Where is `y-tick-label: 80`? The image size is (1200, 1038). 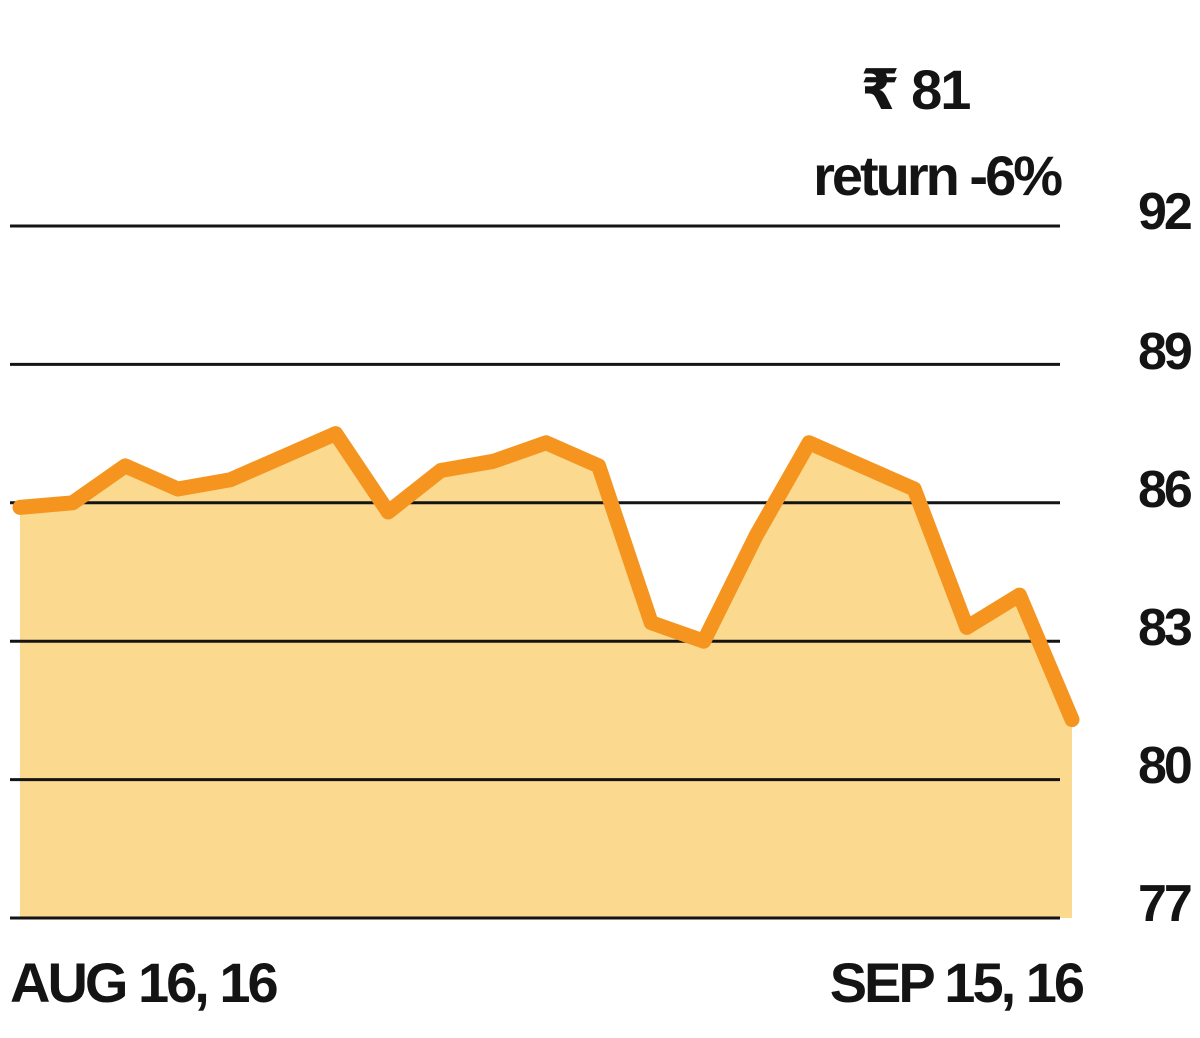 y-tick-label: 80 is located at coordinates (1165, 766).